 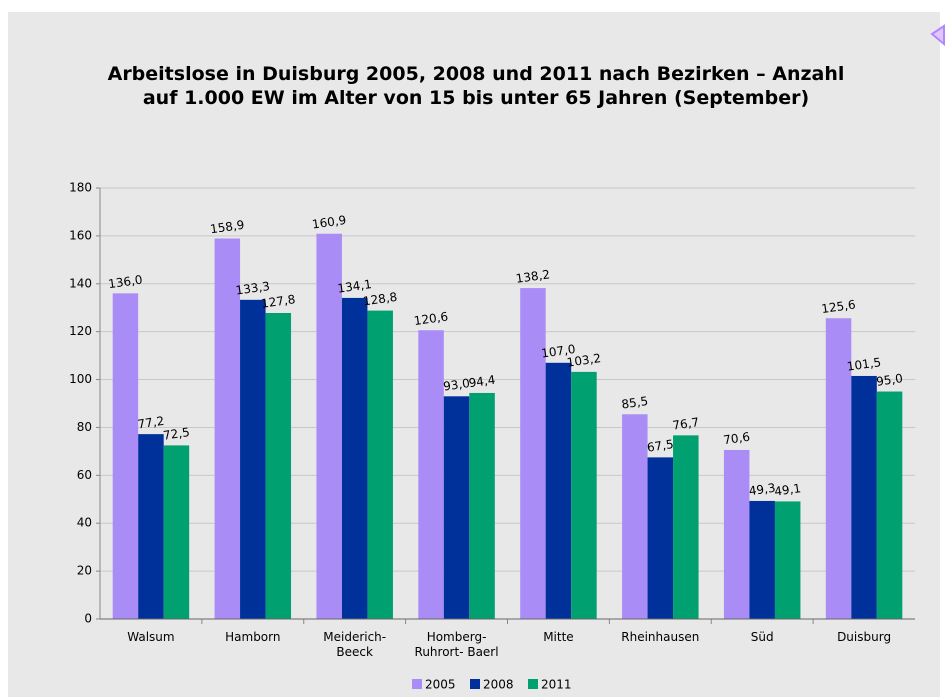 I want to click on y-tick-label: 60, so click(x=84, y=475).